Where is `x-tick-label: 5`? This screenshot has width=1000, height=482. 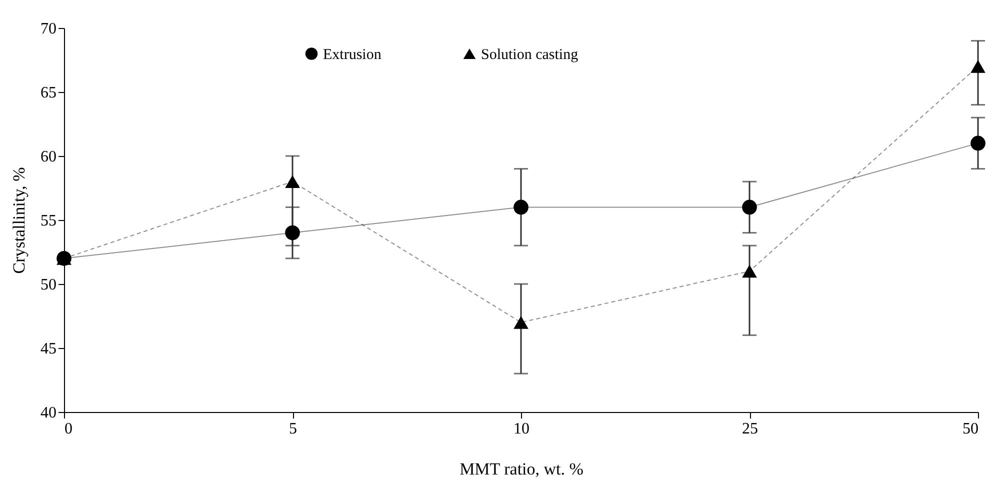 x-tick-label: 5 is located at coordinates (293, 429).